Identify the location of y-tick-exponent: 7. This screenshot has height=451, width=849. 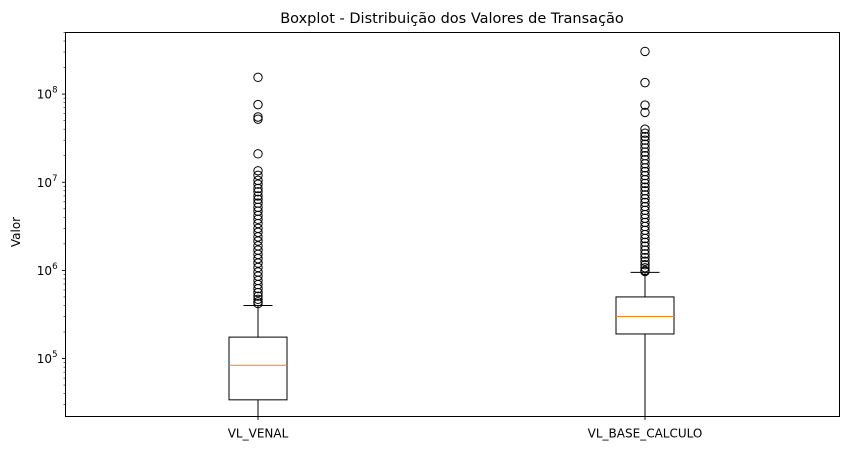
(54, 179).